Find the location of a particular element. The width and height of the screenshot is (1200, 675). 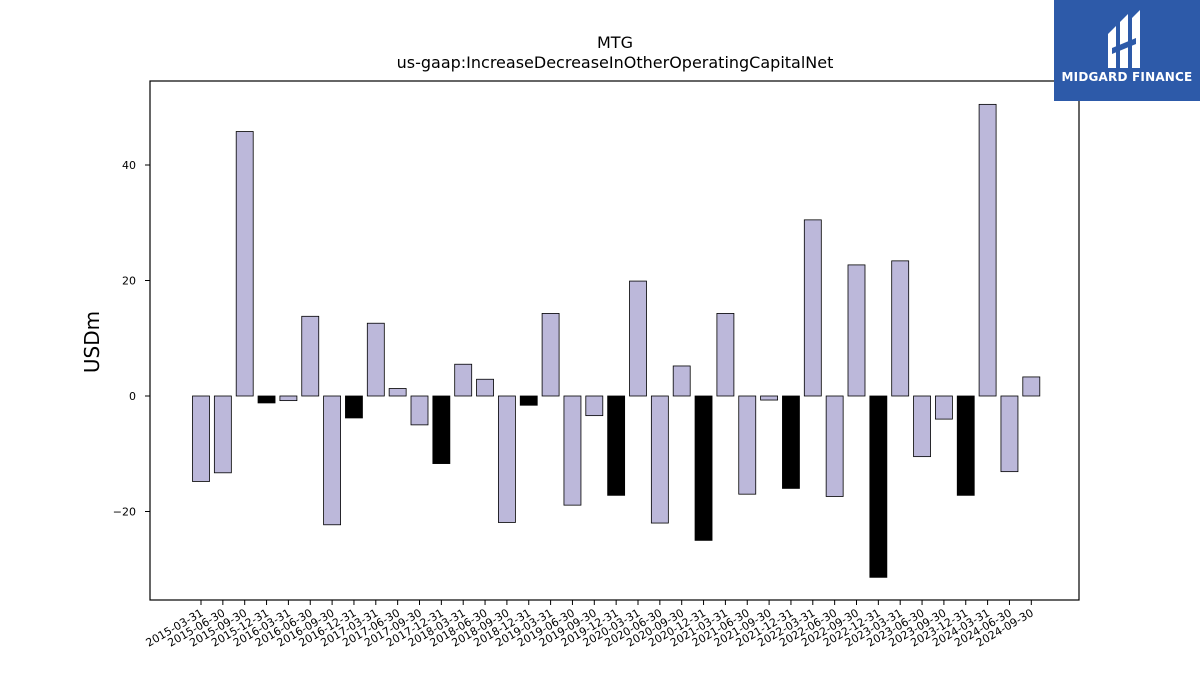

chart-title: MTG is located at coordinates (615, 42).